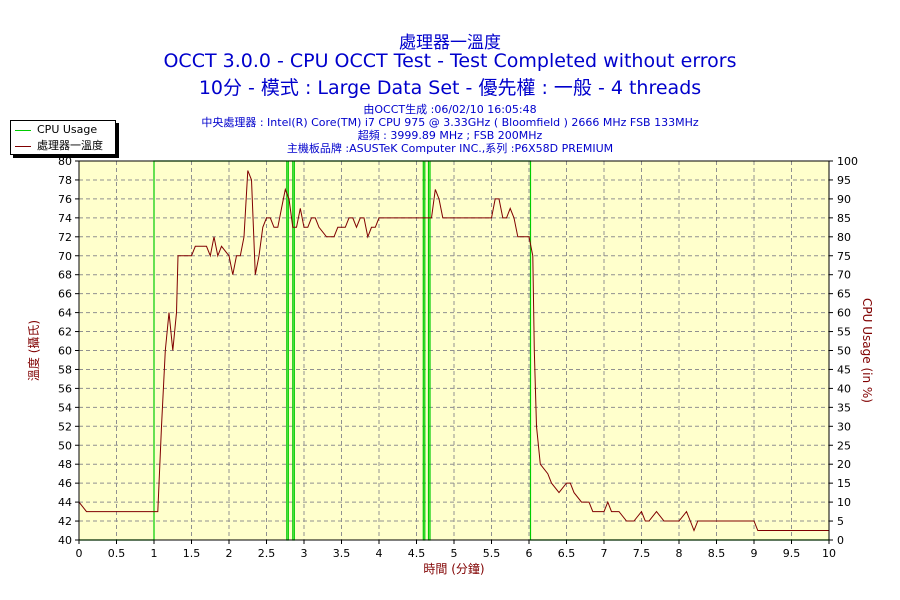 Image resolution: width=900 pixels, height=600 pixels. Describe the element at coordinates (379, 553) in the screenshot. I see `x-tick-label: 4` at that location.